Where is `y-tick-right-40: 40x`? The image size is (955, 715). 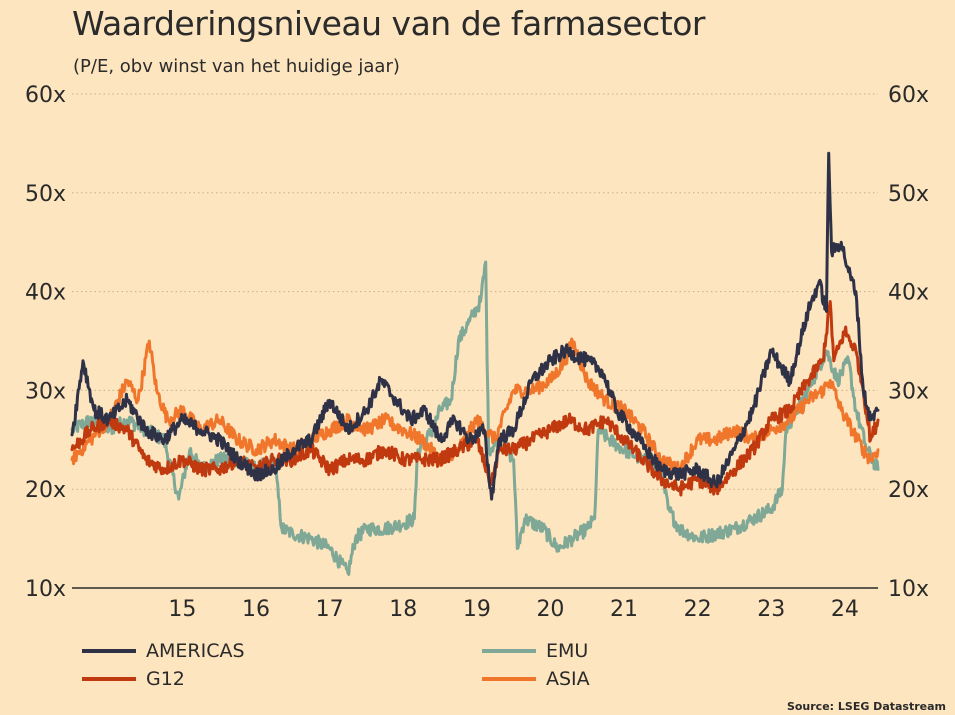 y-tick-right-40: 40x is located at coordinates (908, 293).